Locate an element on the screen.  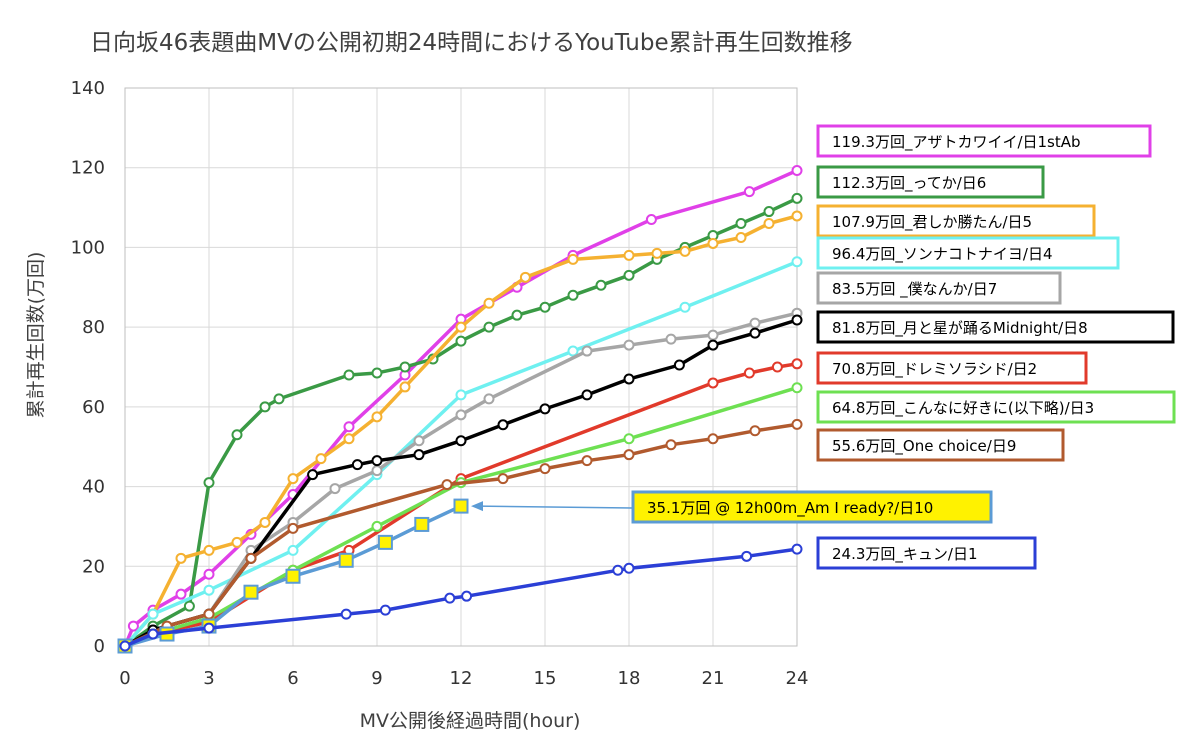
legend-item: 83.5万回 _僕なんか/日7 is located at coordinates (939, 288).